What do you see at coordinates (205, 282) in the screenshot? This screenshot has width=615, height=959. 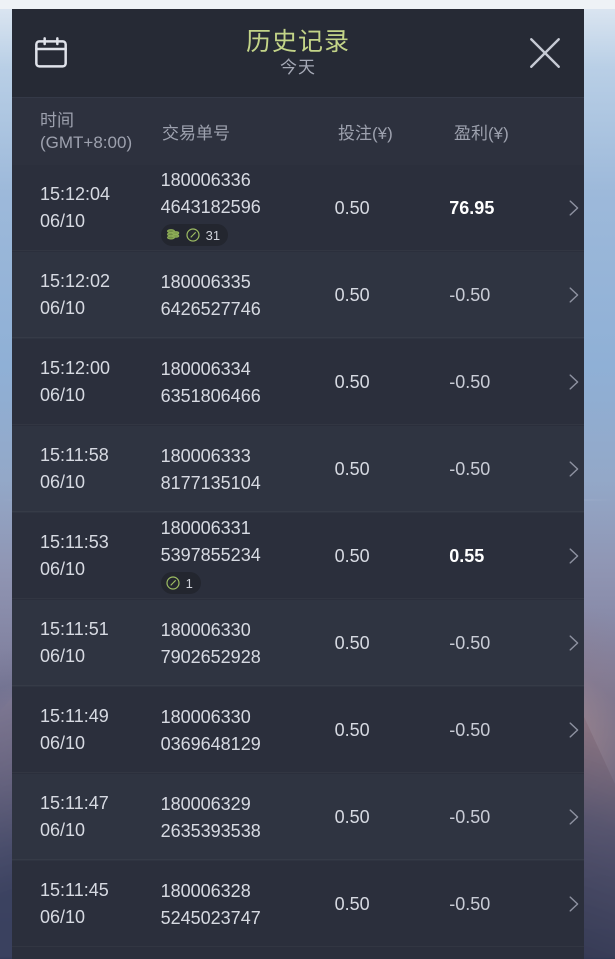 I see `row-order-line1: 180006335` at bounding box center [205, 282].